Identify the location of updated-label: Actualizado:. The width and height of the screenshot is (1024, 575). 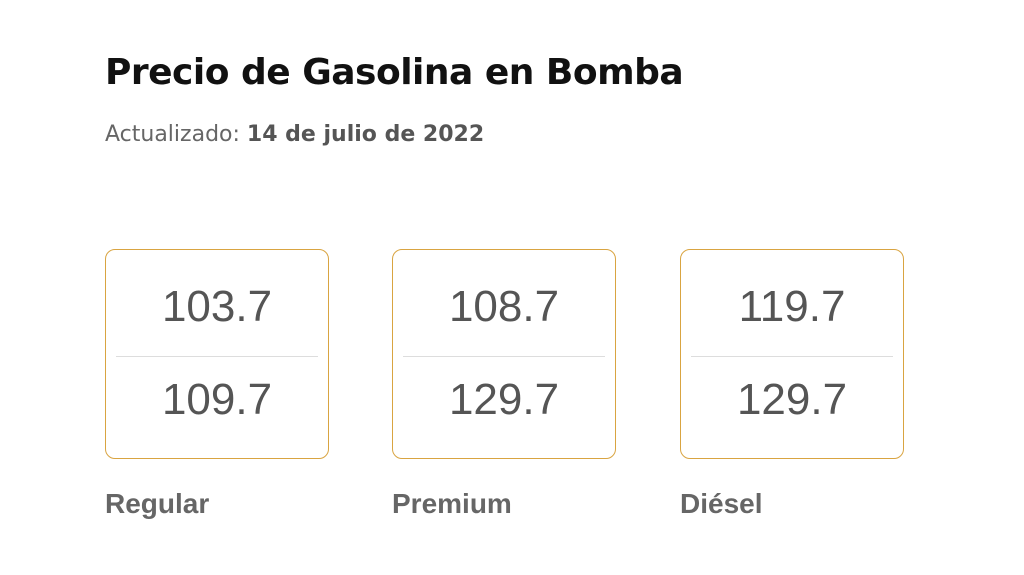
(172, 134).